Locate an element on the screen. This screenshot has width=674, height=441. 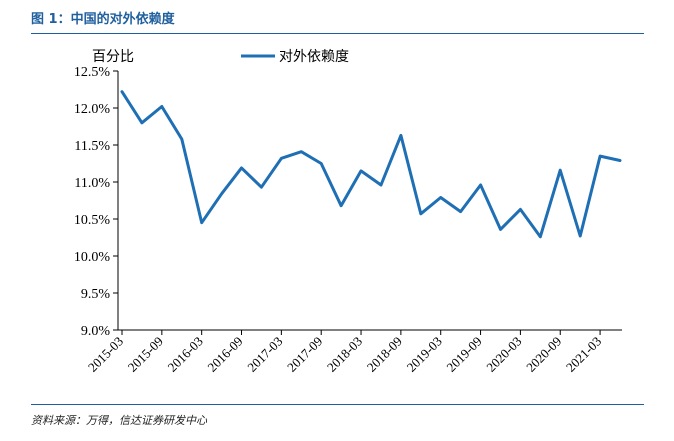
x-tick-label: 2019-09 is located at coordinates (463, 354).